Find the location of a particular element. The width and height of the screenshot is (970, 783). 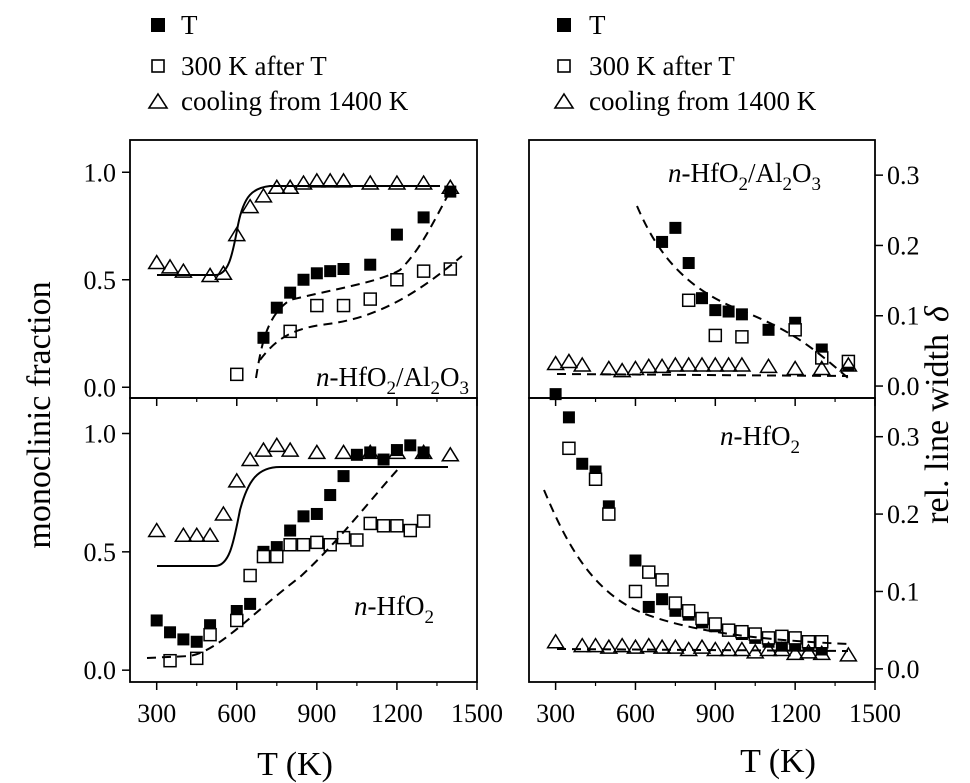

x-tick-label-bottom-right-600: 600 is located at coordinates (635, 713).